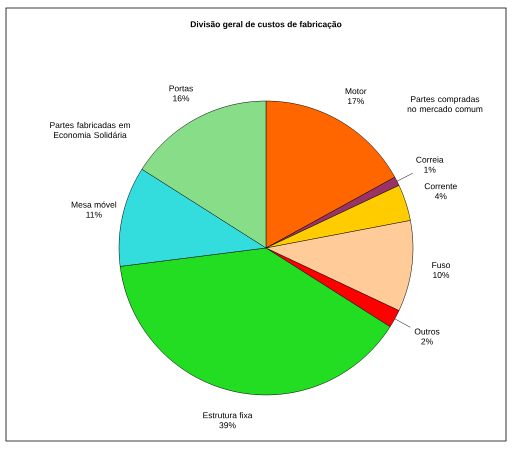 This screenshot has width=512, height=449. I want to click on data-label: 39%, so click(227, 425).